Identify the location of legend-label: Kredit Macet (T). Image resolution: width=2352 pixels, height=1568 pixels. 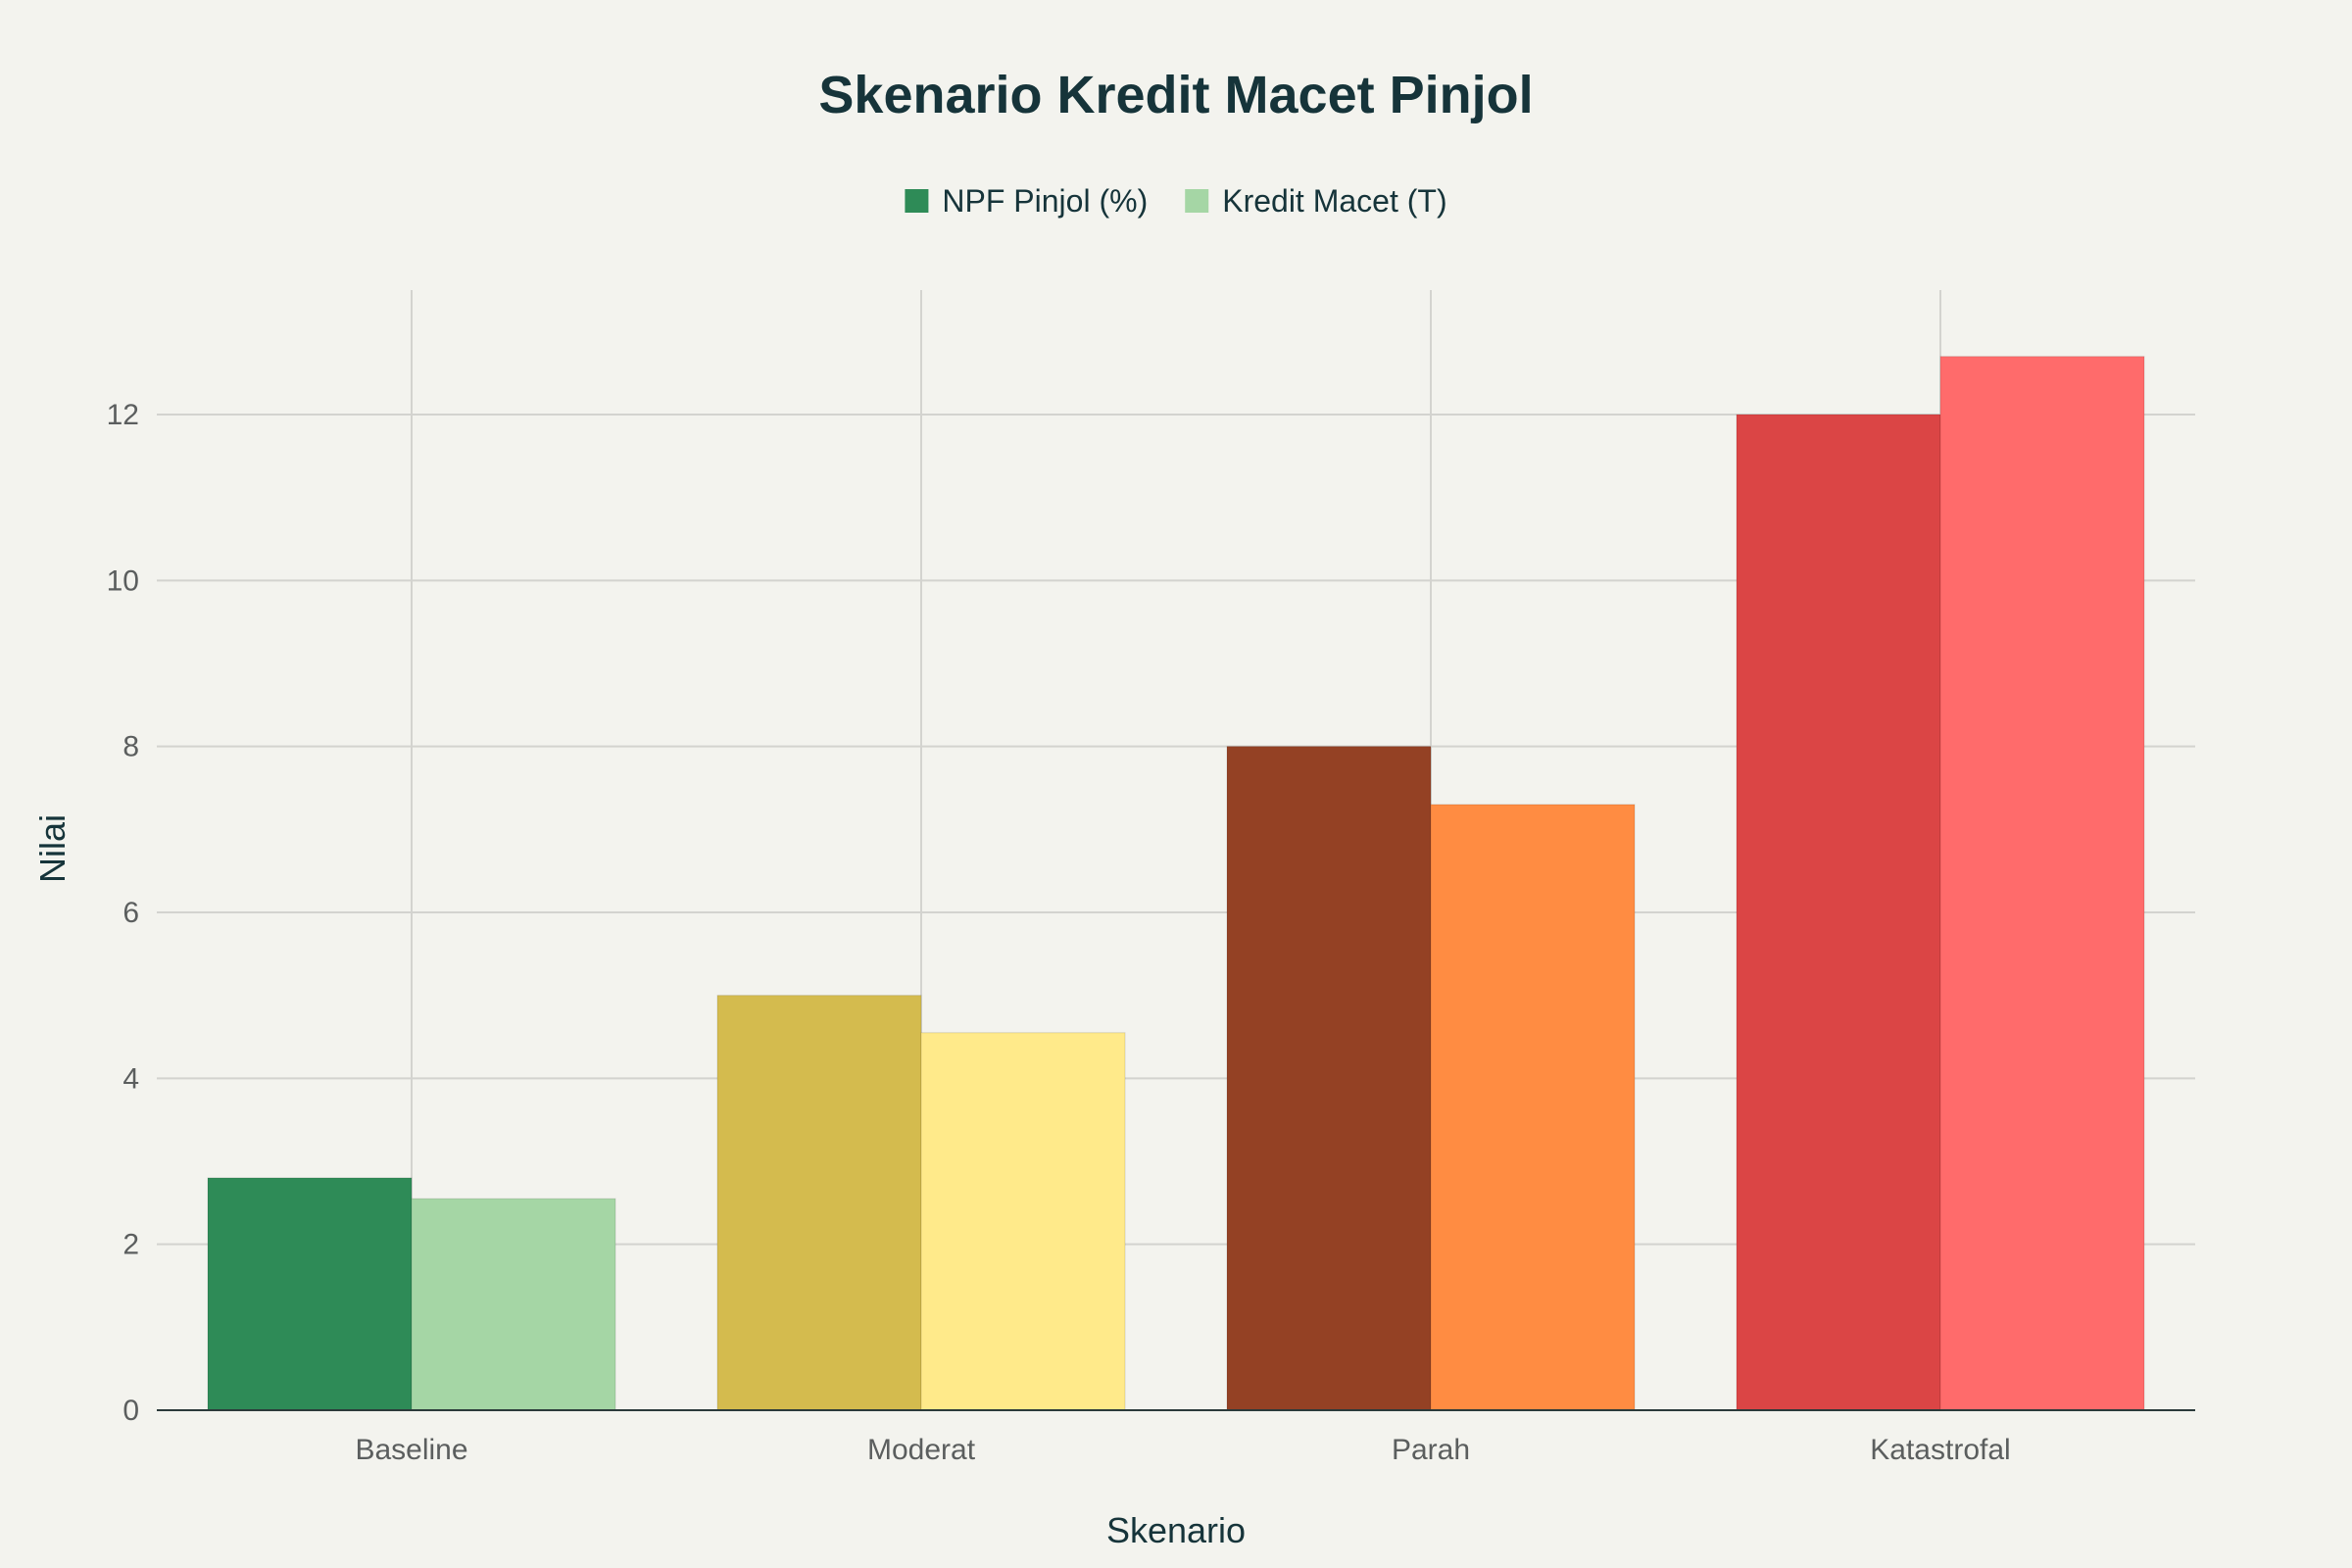
(1334, 201).